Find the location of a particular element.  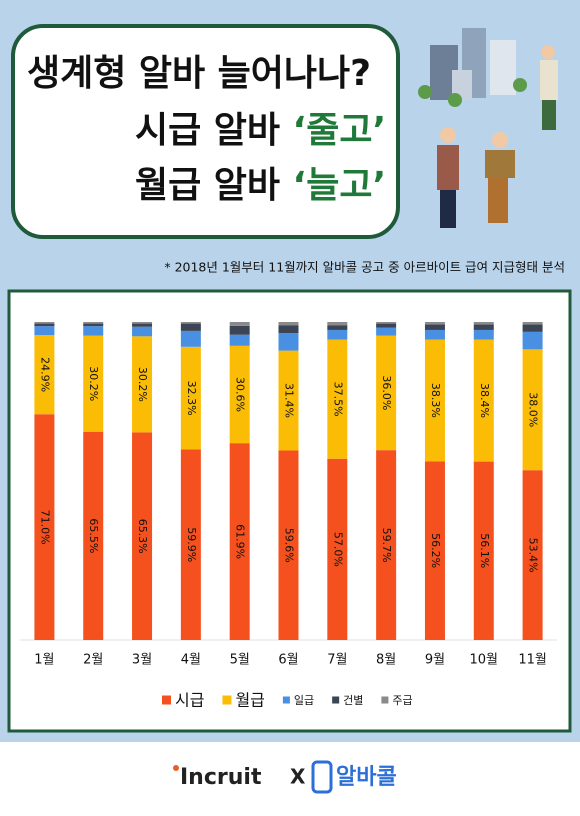

title-line: 시급 알바 ‘줄고’ is located at coordinates (260, 130).